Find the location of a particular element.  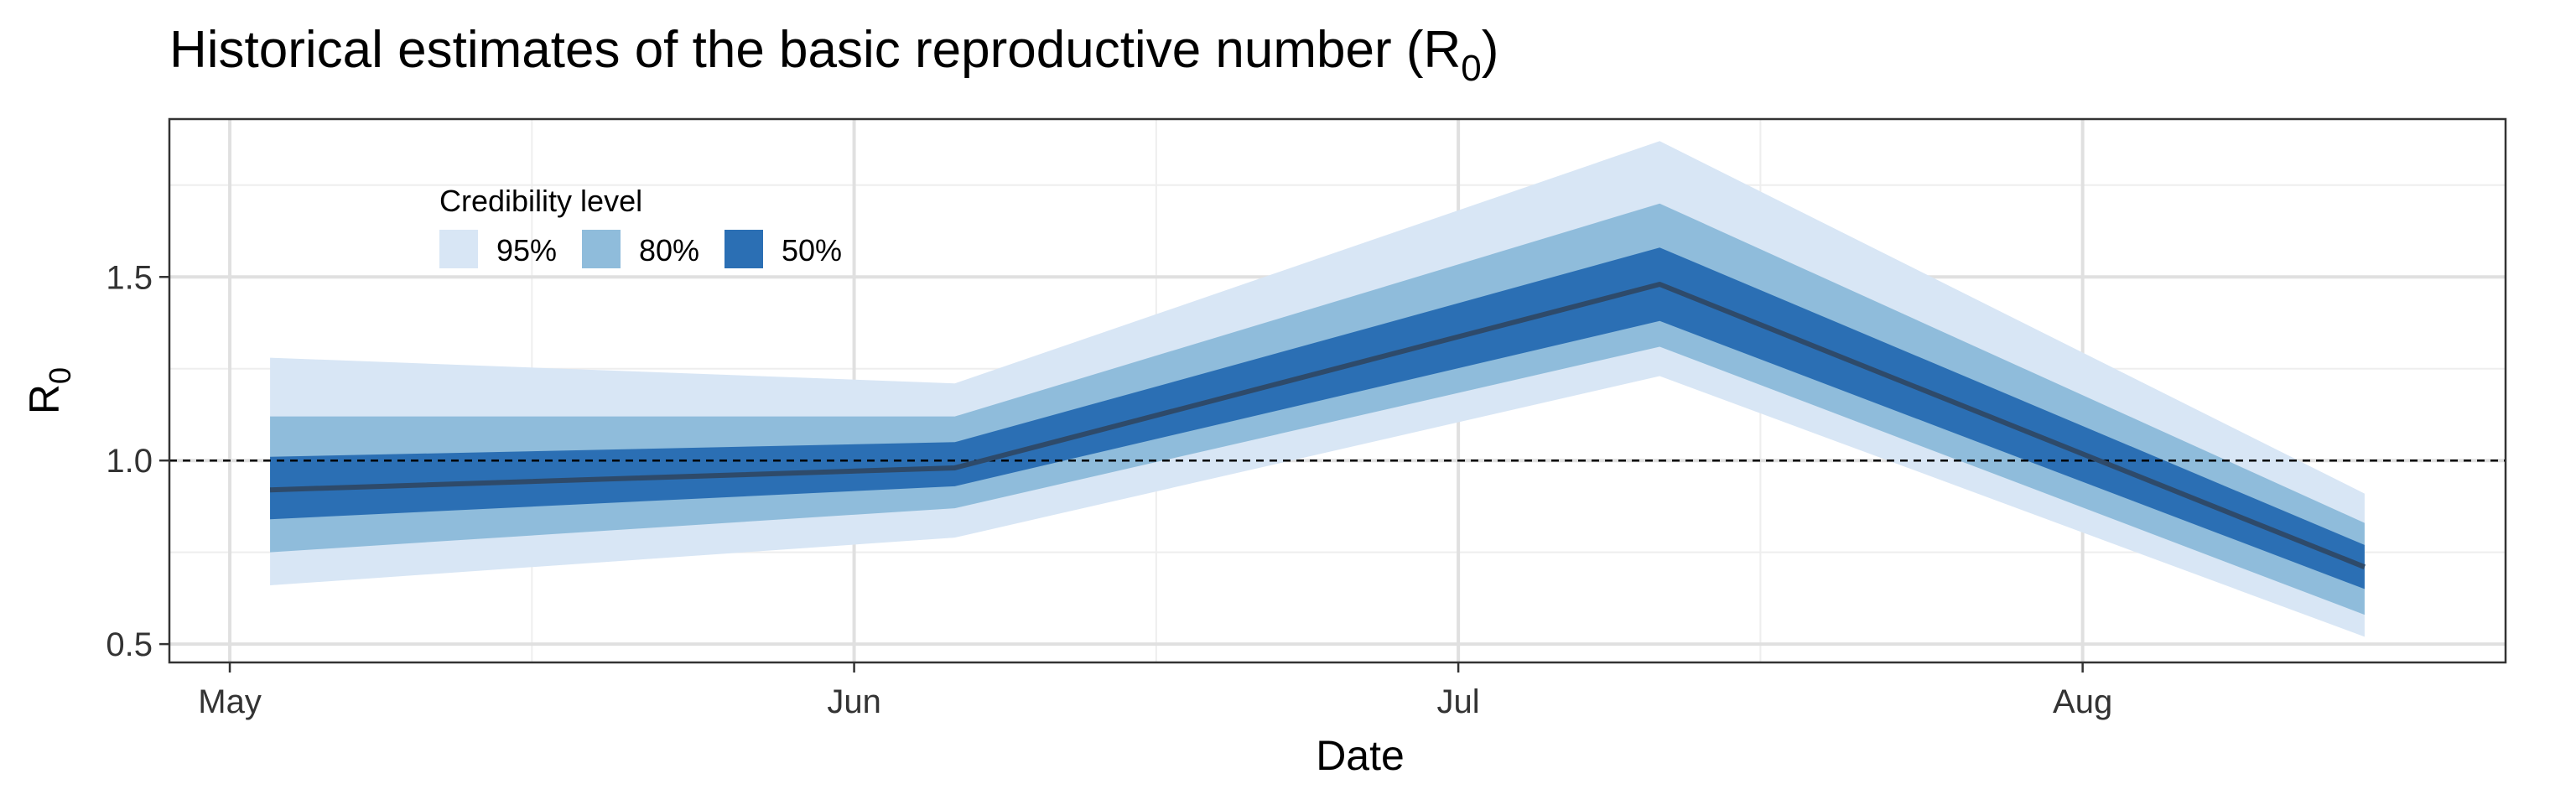

legend-swatch-80-percent is located at coordinates (601, 249).